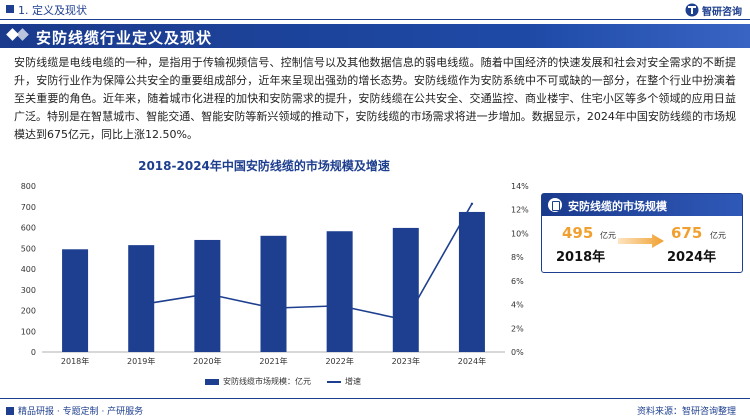  What do you see at coordinates (520, 233) in the screenshot?
I see `y-right-tick-label: 10%` at bounding box center [520, 233].